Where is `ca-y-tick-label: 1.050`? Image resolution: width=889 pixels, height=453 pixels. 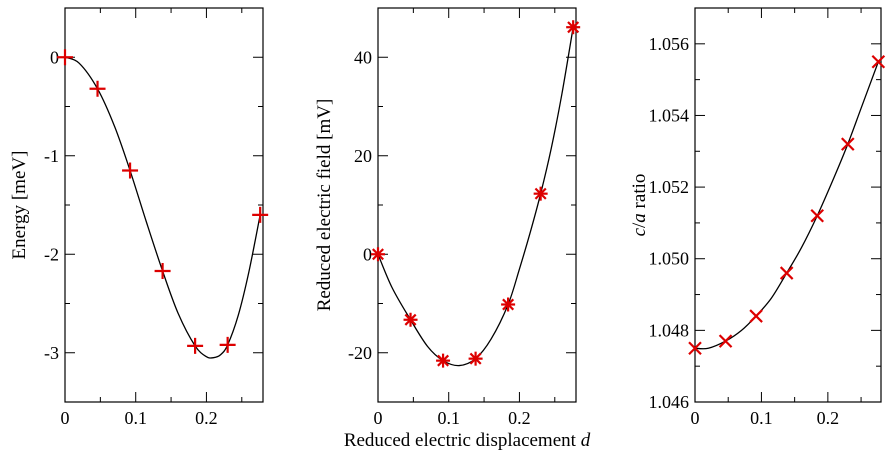 ca-y-tick-label: 1.050 is located at coordinates (669, 259).